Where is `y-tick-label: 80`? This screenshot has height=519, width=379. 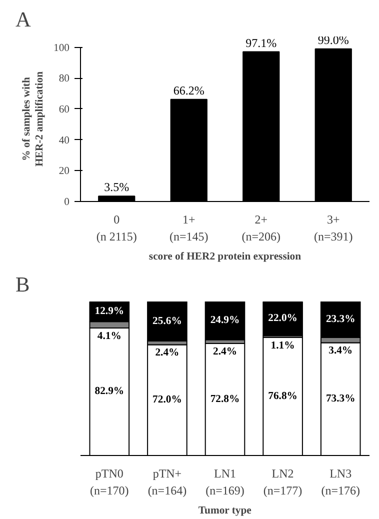
y-tick-label: 80 is located at coordinates (64, 79).